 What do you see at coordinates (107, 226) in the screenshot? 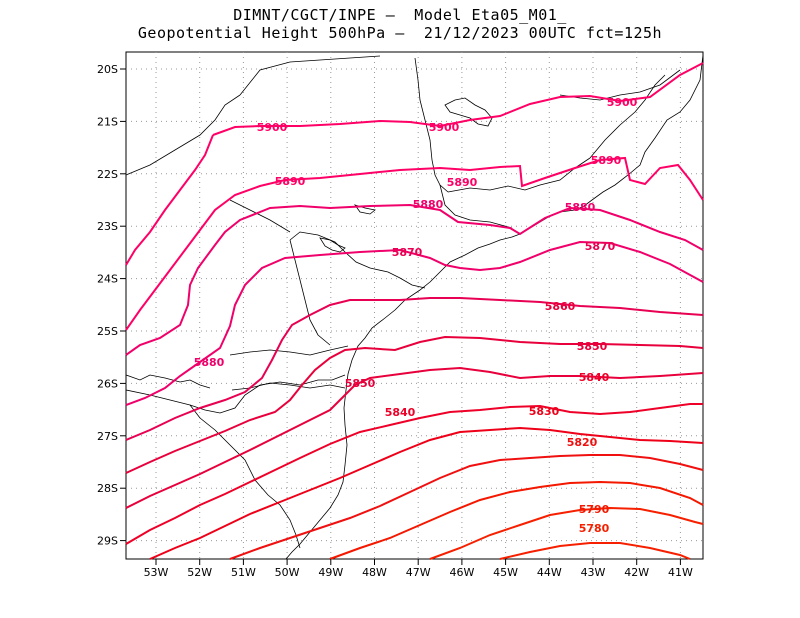
I see `lat-tick-label: 23S` at bounding box center [107, 226].